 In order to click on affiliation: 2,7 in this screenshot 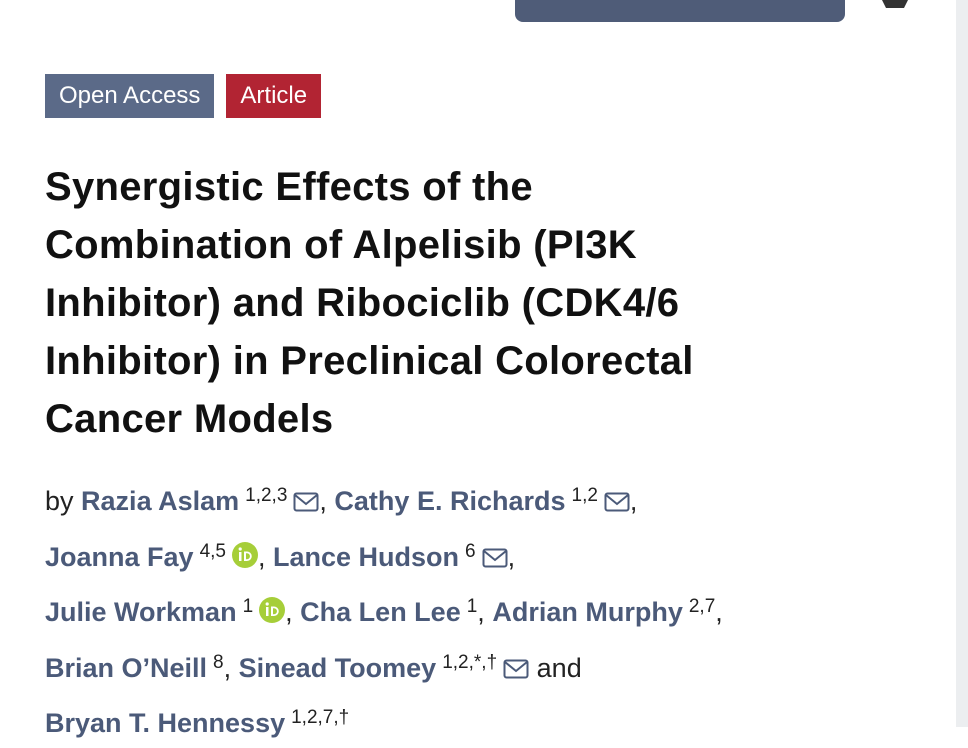, I will do `click(702, 606)`.